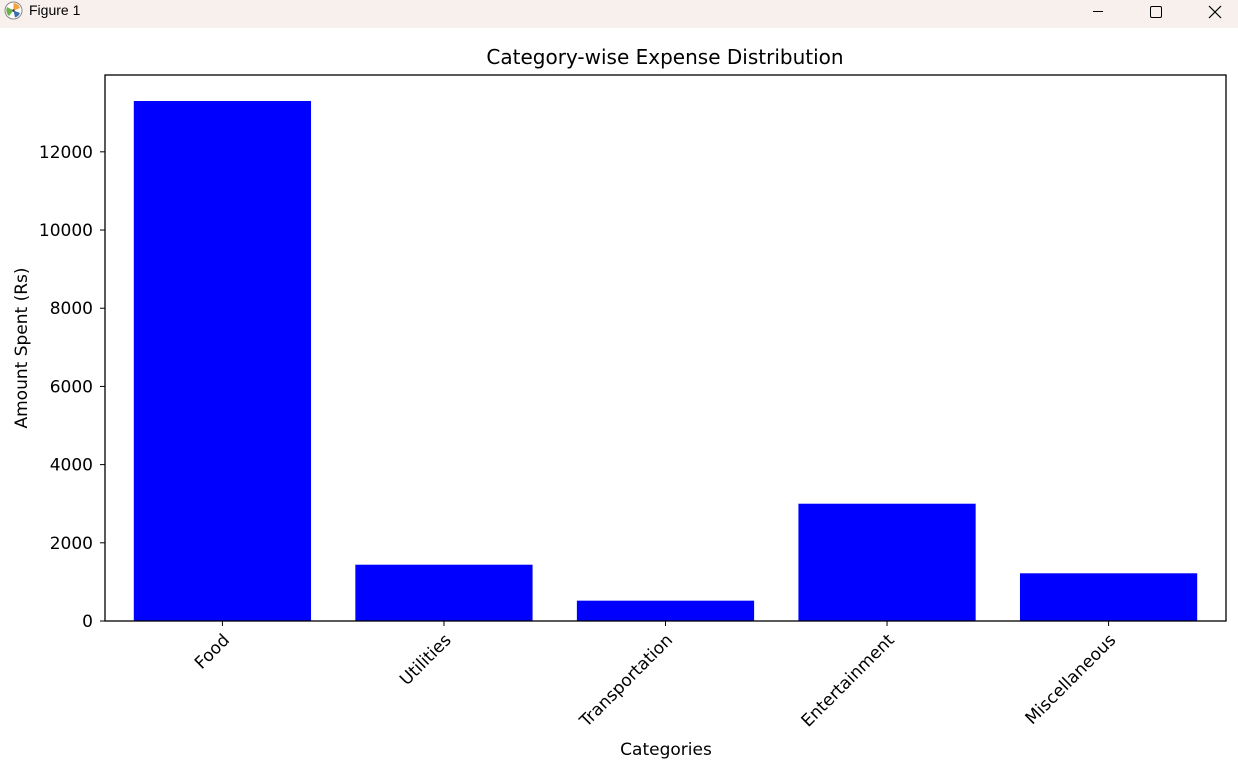 Image resolution: width=1238 pixels, height=769 pixels. I want to click on y-axis-label: Amount Spent (Rs), so click(22, 347).